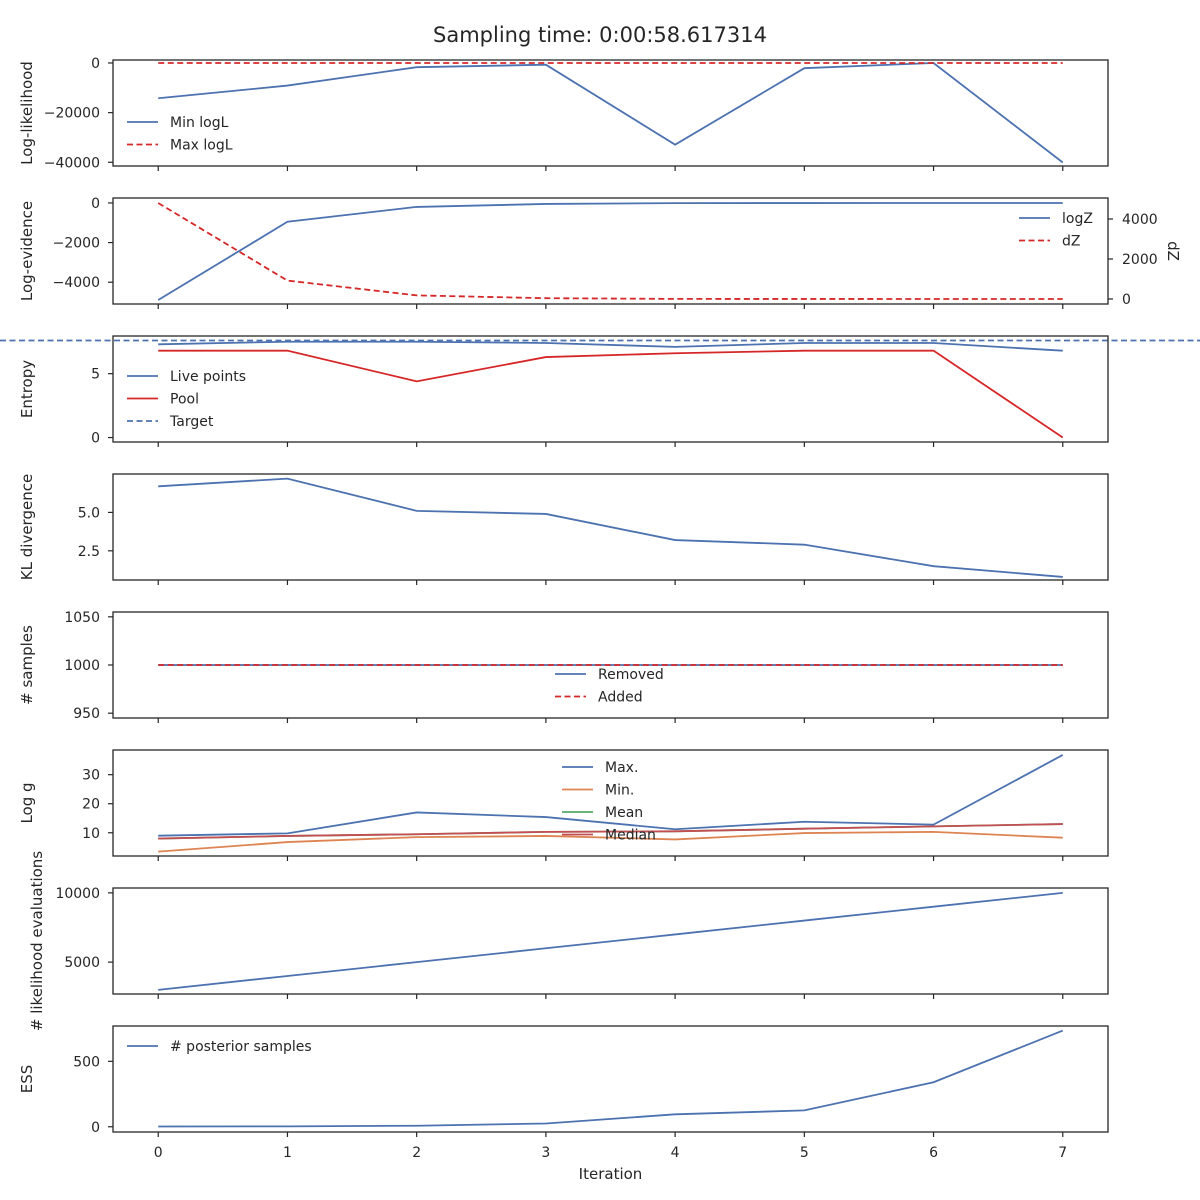 This screenshot has width=1200, height=1200. I want to click on x-tick-label: 1, so click(287, 1153).